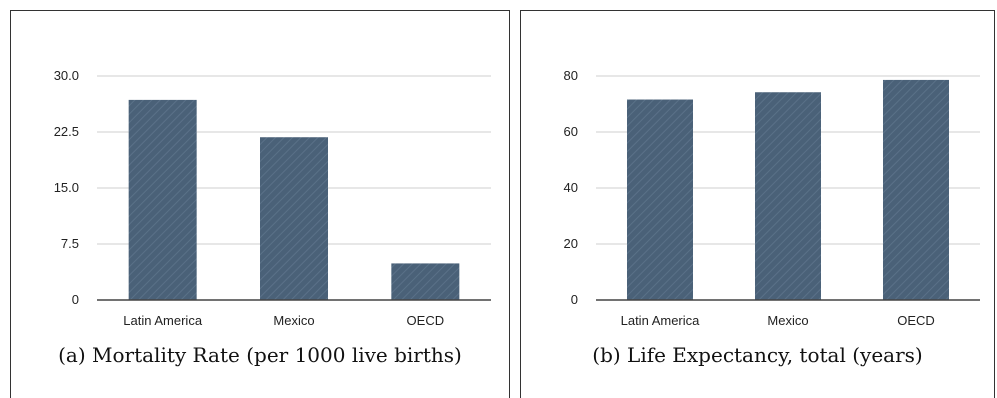  I want to click on y-tick-label: 20, so click(571, 243).